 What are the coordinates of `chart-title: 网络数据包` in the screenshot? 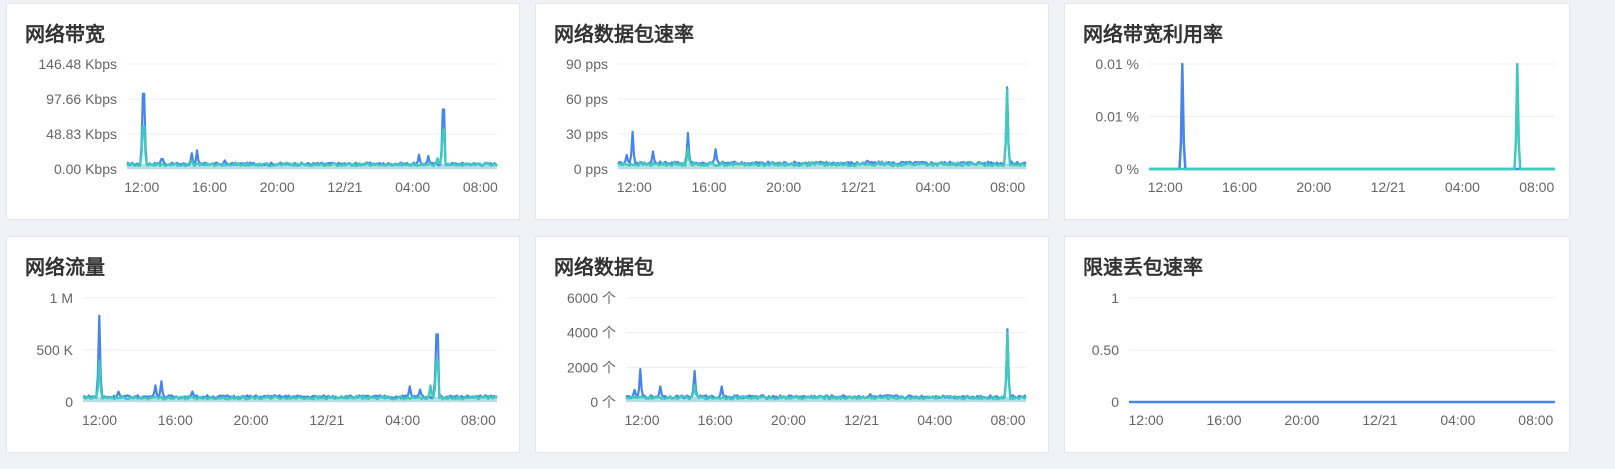 It's located at (604, 267).